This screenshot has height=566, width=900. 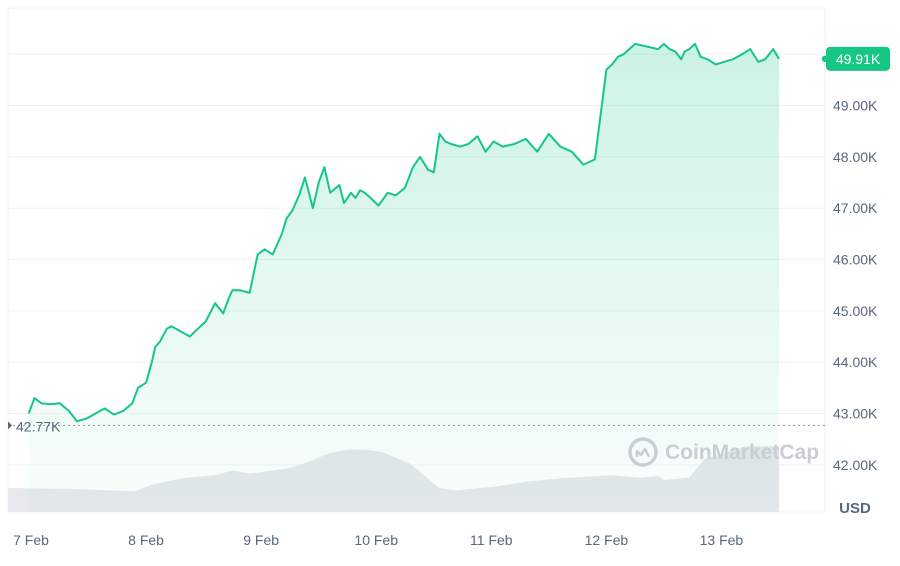 What do you see at coordinates (38, 426) in the screenshot?
I see `baseline-price-label: 42.77K` at bounding box center [38, 426].